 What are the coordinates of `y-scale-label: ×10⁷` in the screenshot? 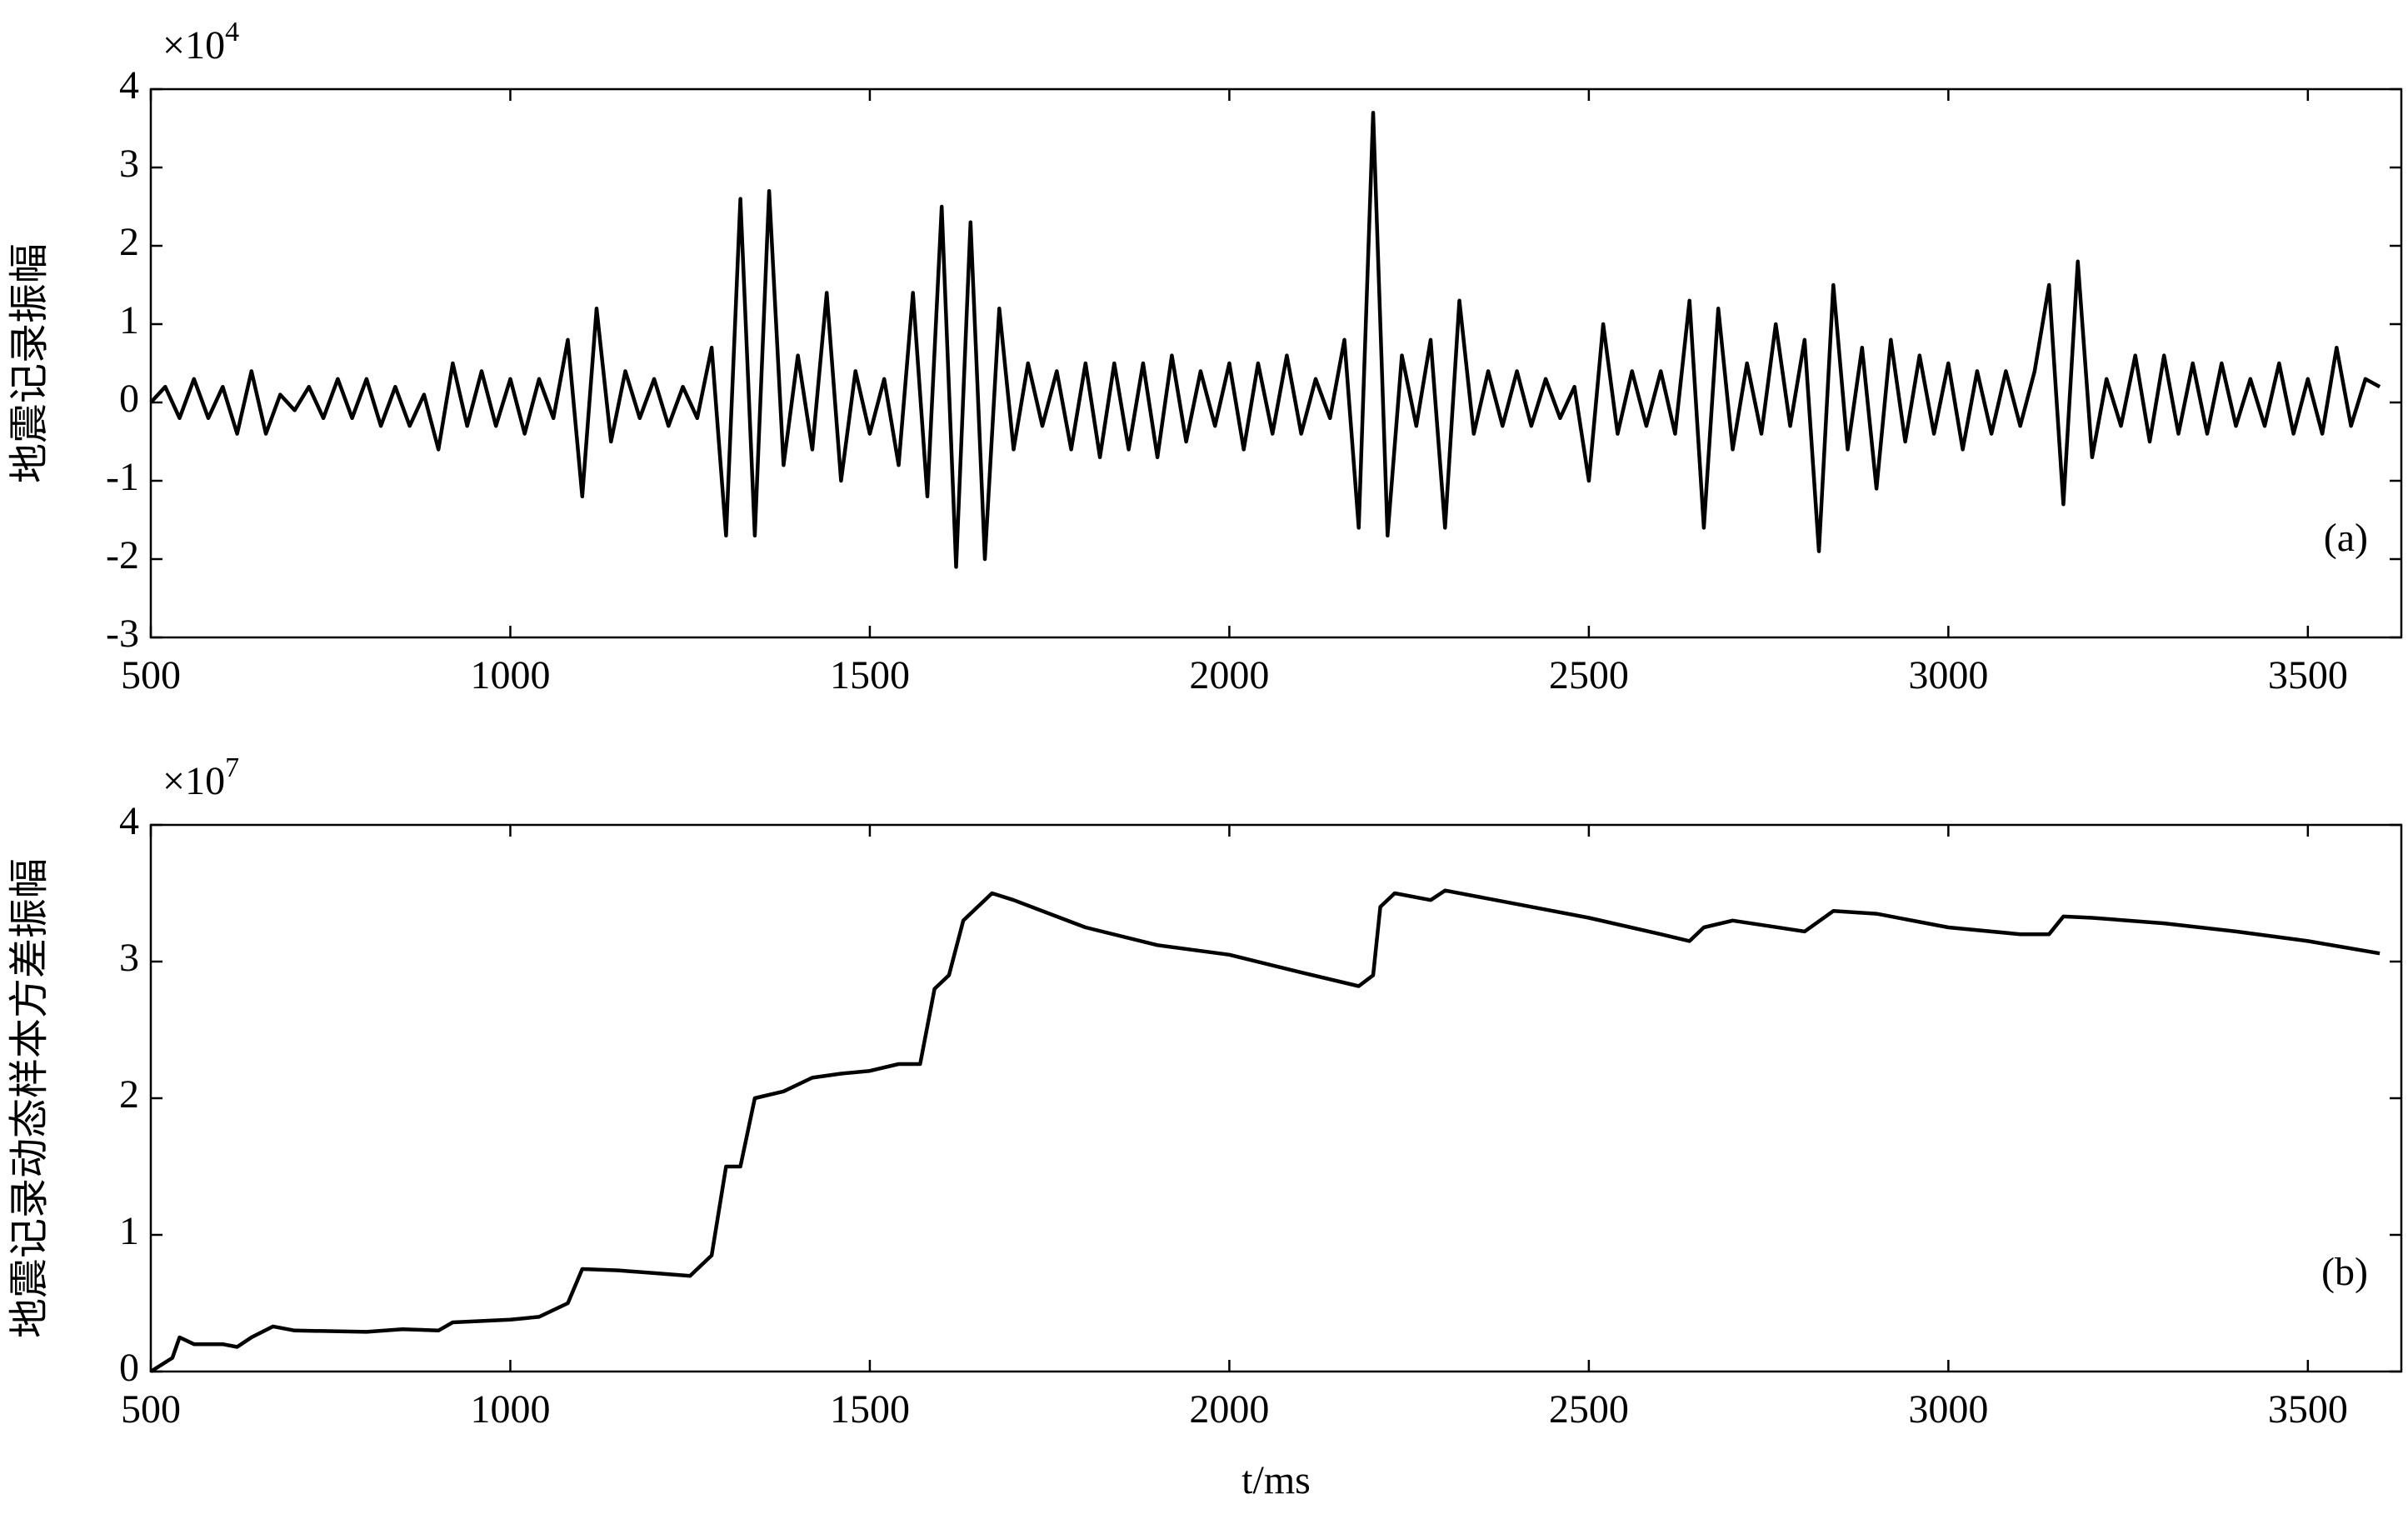 It's located at (200, 777).